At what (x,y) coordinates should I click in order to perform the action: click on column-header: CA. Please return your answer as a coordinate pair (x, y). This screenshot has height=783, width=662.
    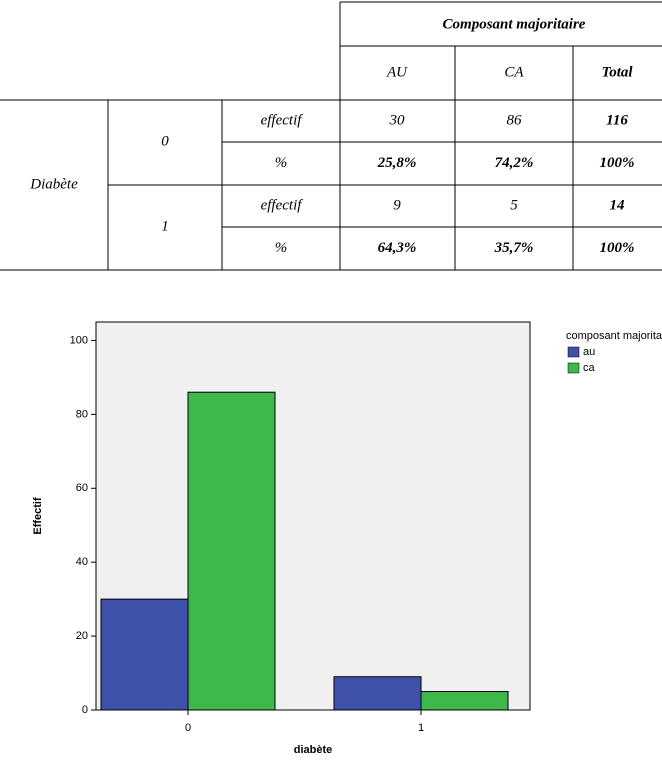
    Looking at the image, I should click on (514, 72).